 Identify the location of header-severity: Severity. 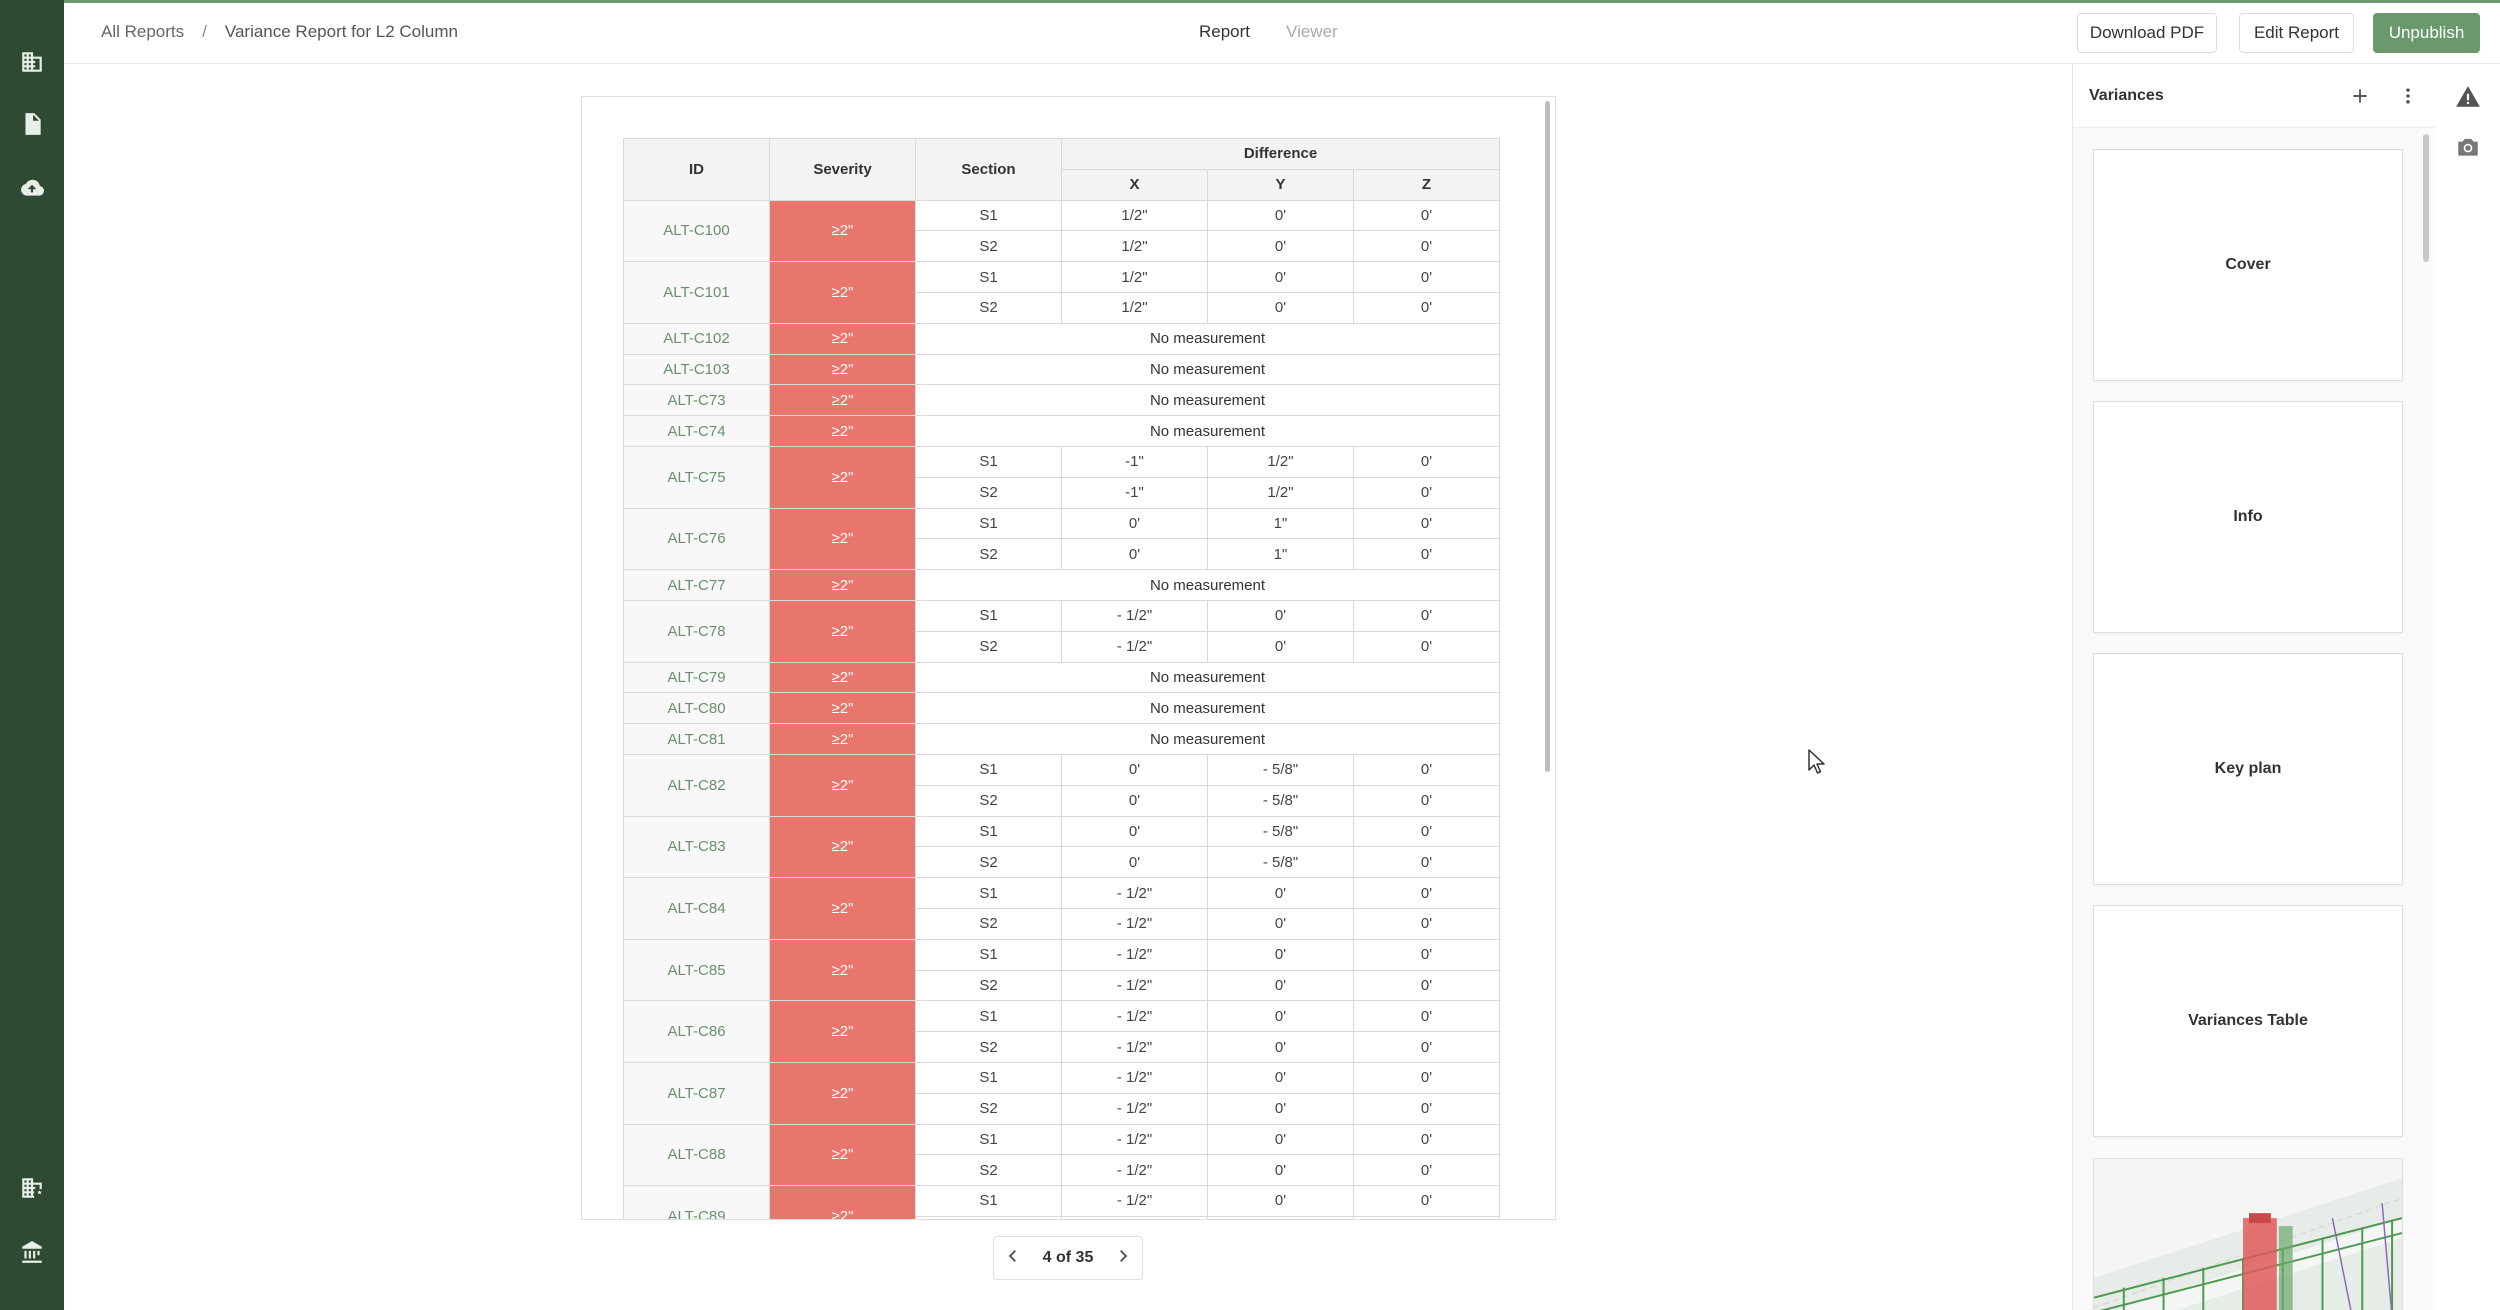
(842, 169).